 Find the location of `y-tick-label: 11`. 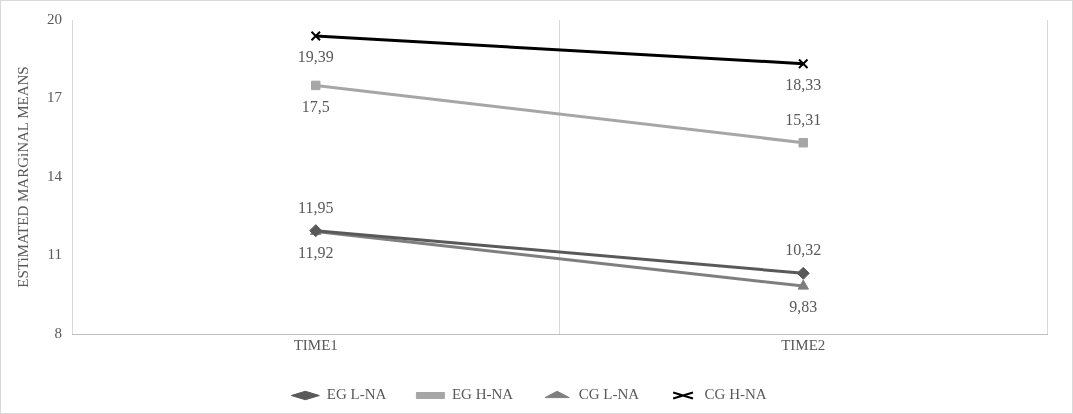

y-tick-label: 11 is located at coordinates (54, 254).